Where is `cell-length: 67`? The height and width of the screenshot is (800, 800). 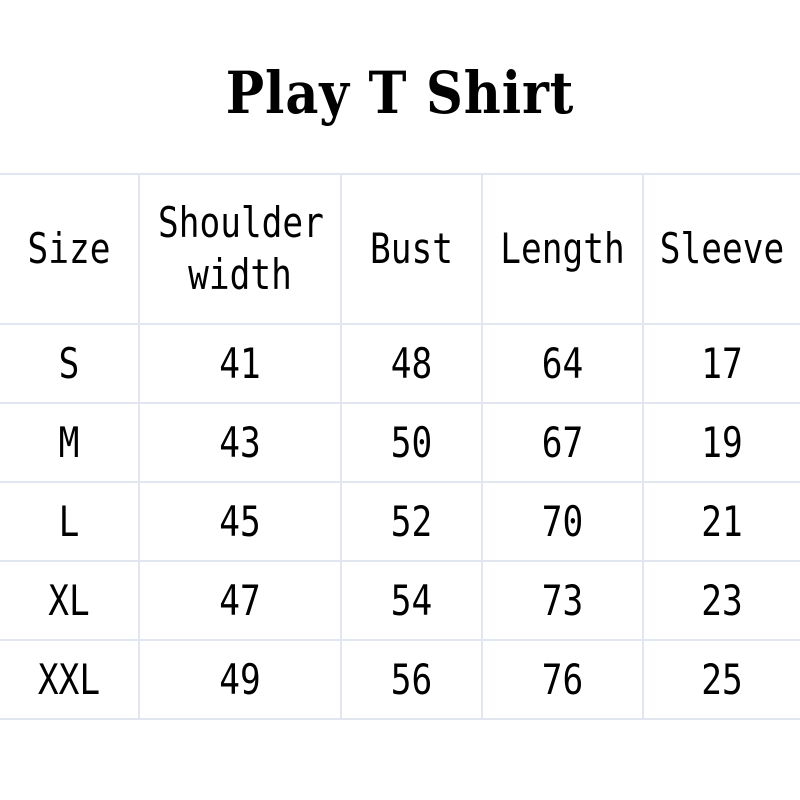
cell-length: 67 is located at coordinates (562, 442).